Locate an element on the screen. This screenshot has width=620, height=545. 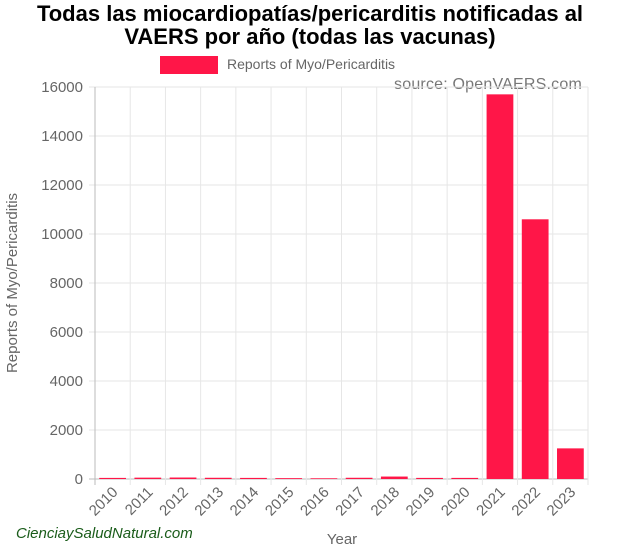
bar-2010 is located at coordinates (112, 478).